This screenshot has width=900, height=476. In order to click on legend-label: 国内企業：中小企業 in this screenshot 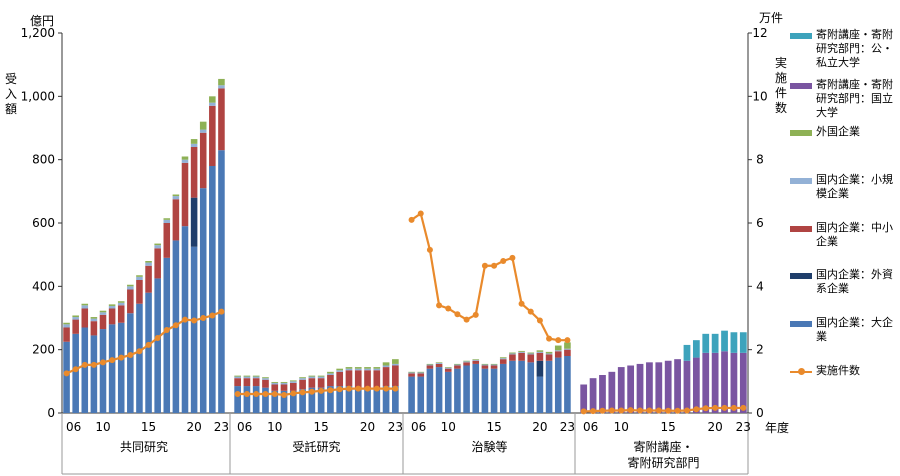, I will do `click(854, 234)`.